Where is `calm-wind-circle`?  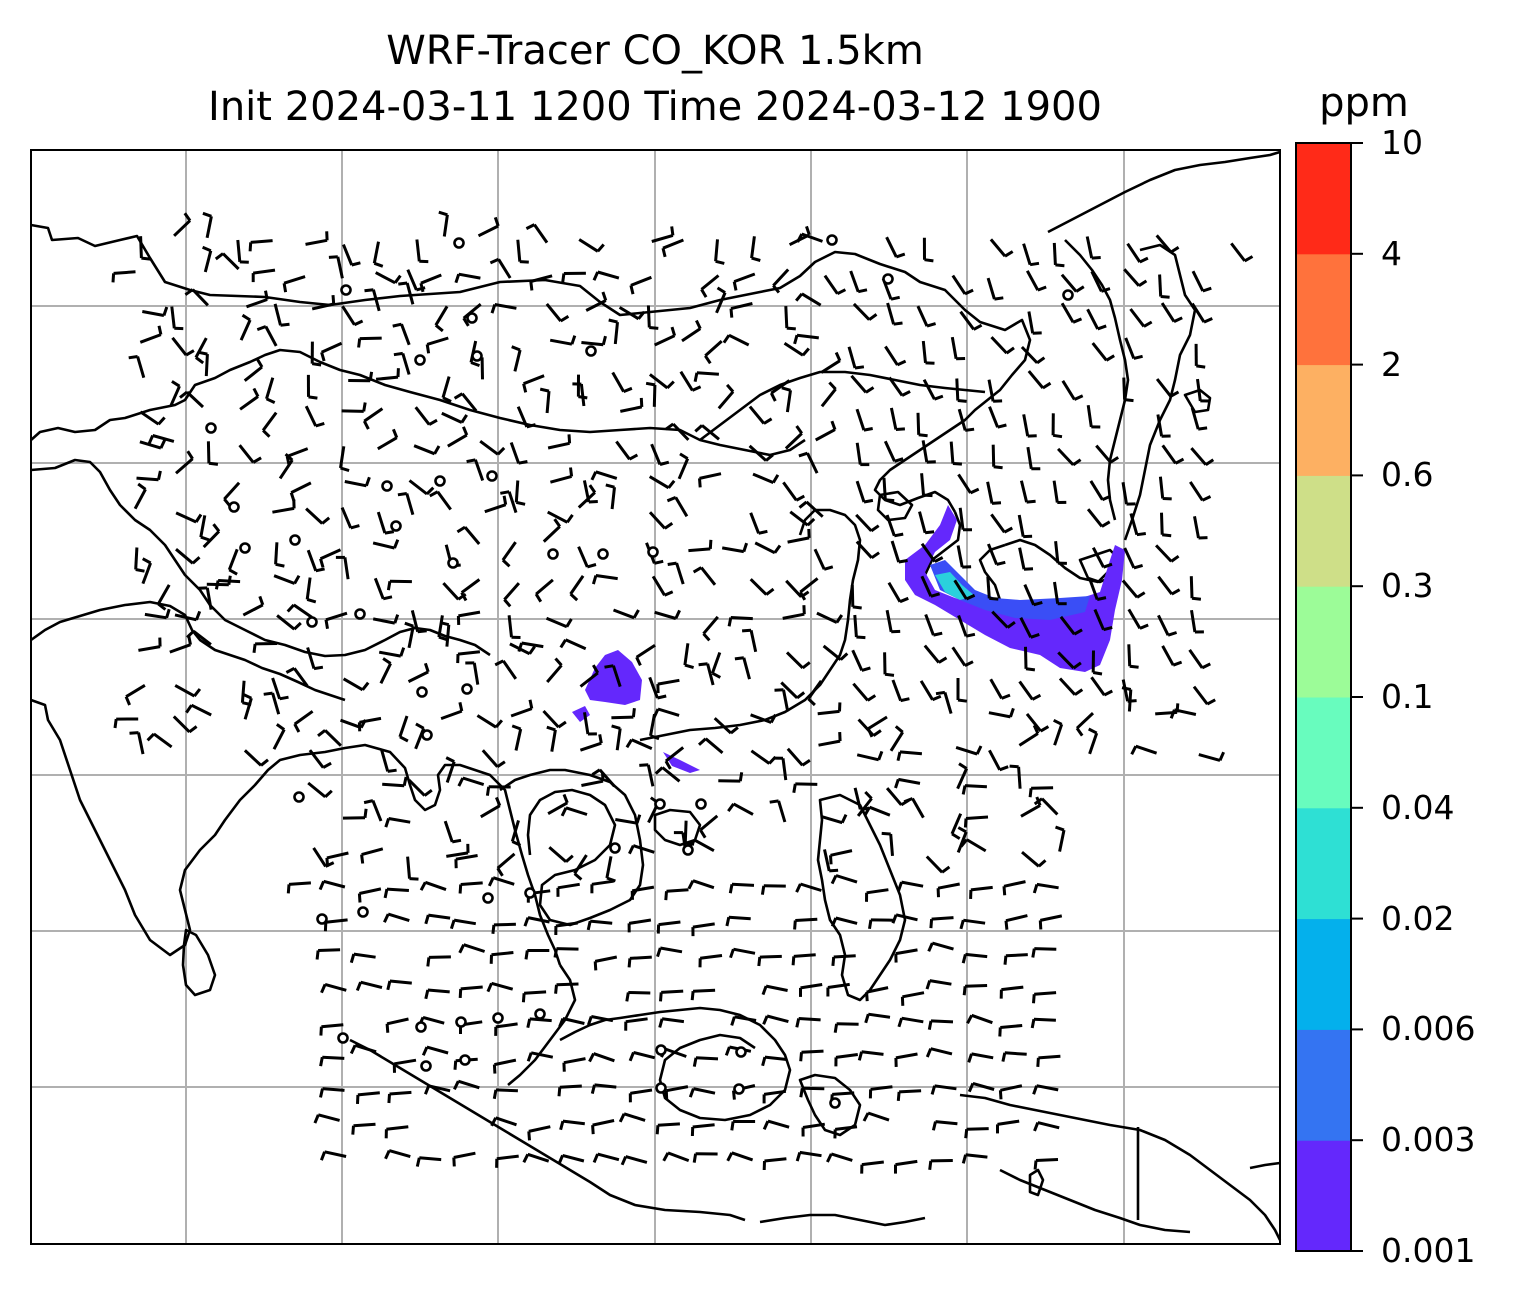
calm-wind-circle is located at coordinates (498, 1018).